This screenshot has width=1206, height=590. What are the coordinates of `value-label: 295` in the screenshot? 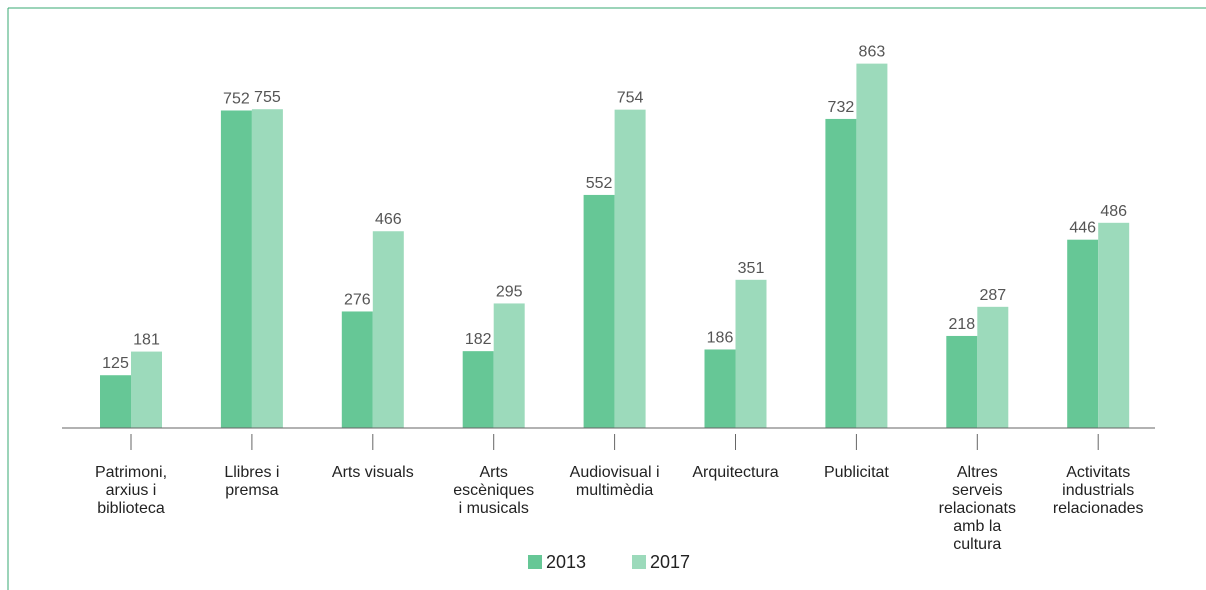 It's located at (509, 291).